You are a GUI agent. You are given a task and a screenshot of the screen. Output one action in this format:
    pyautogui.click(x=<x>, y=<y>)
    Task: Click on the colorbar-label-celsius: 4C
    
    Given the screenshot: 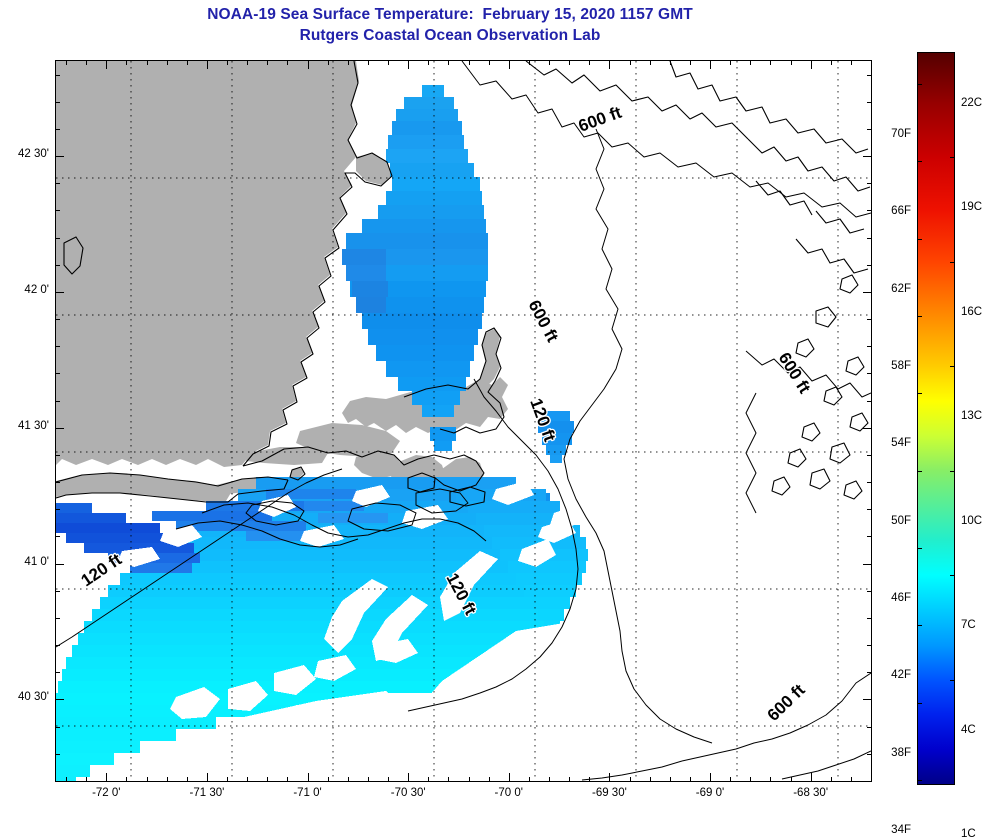 What is the action you would take?
    pyautogui.click(x=968, y=729)
    